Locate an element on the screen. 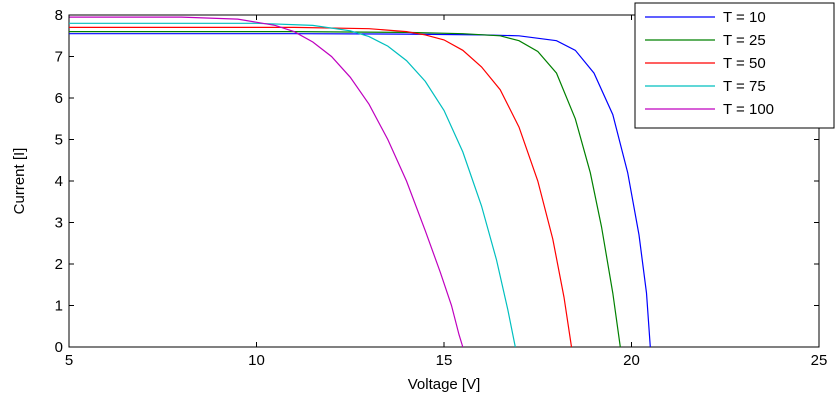 The height and width of the screenshot is (395, 837). x-tick-label: 20 is located at coordinates (631, 360).